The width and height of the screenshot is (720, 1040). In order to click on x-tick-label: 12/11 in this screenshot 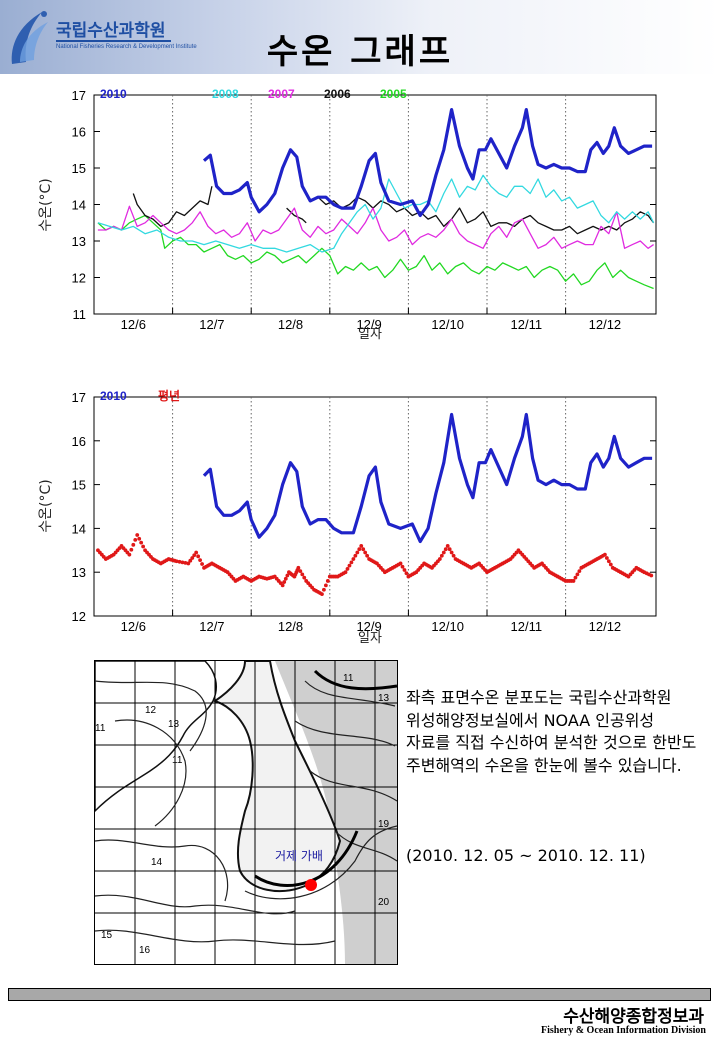, I will do `click(527, 626)`.